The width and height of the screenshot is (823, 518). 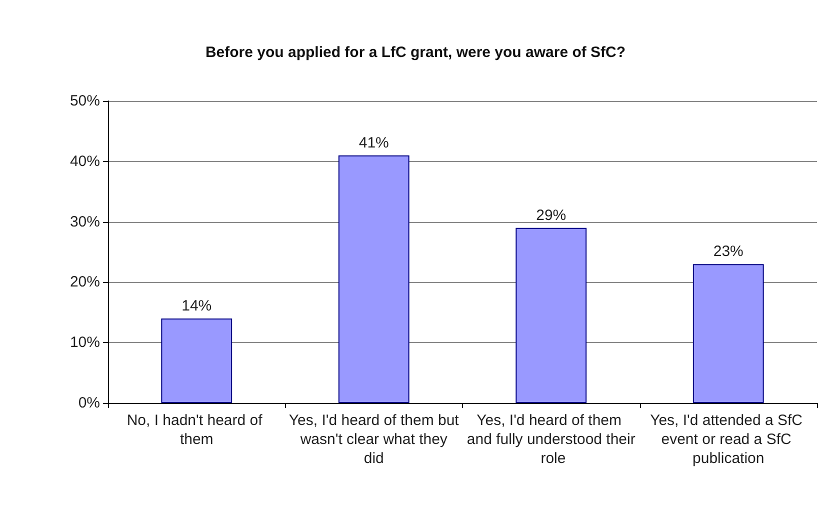 What do you see at coordinates (551, 439) in the screenshot?
I see `x-tick-label: Yes, I'd heard of them and fully understood their role` at bounding box center [551, 439].